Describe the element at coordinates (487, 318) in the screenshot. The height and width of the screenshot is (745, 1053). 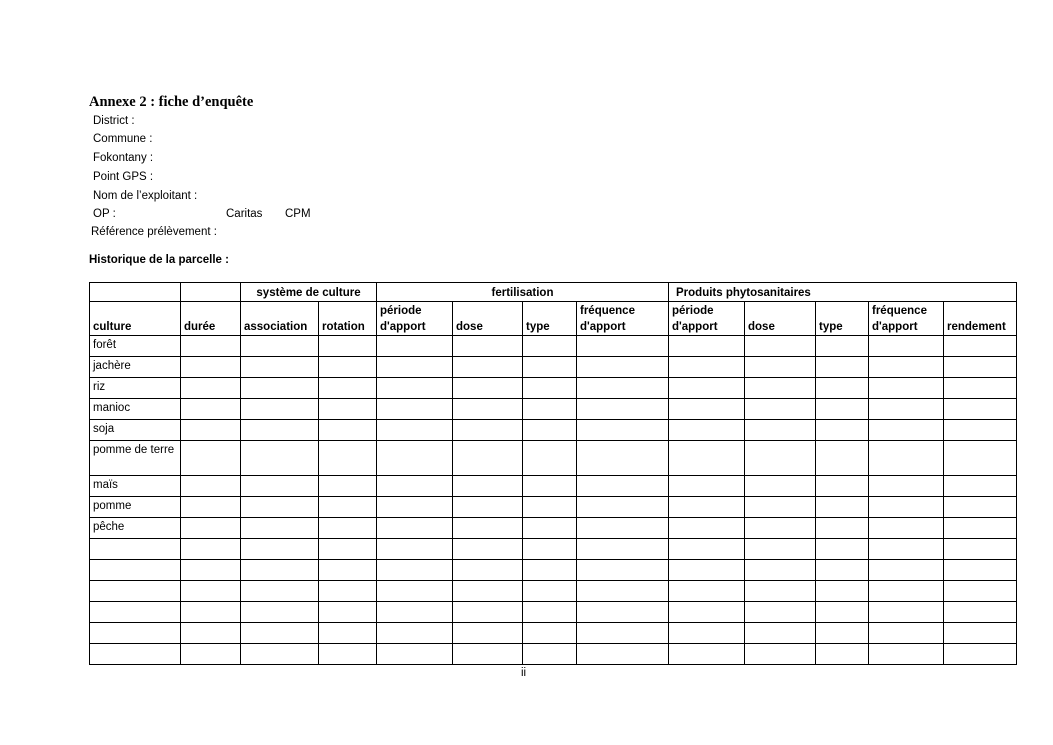
I see `column-header: dose` at that location.